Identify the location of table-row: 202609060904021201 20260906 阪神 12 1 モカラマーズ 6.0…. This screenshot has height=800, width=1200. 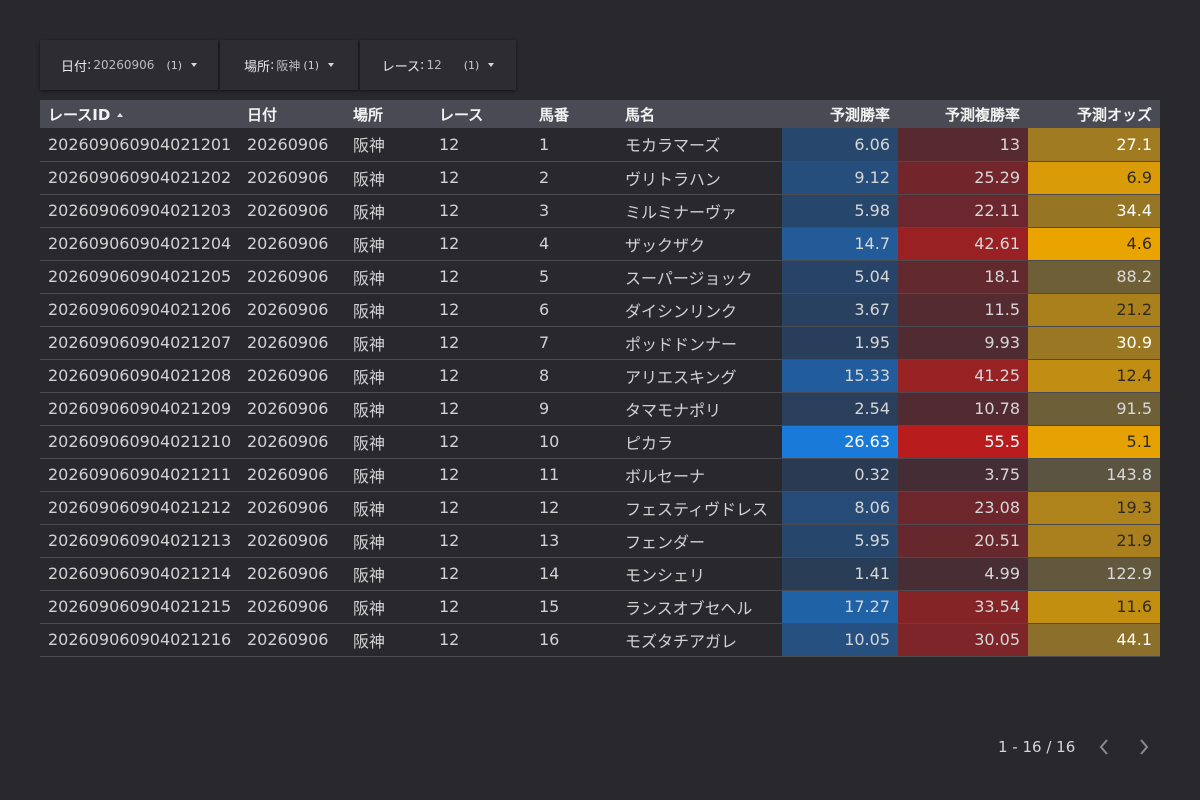
(600, 145).